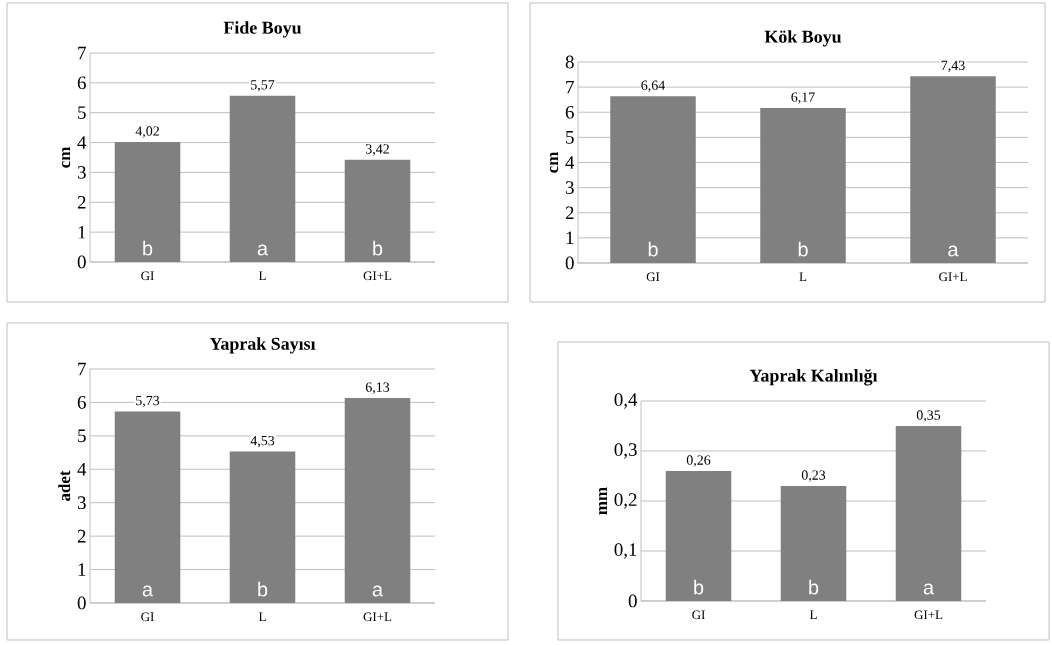 The image size is (1052, 645). What do you see at coordinates (377, 388) in the screenshot?
I see `data-label: 6,13` at bounding box center [377, 388].